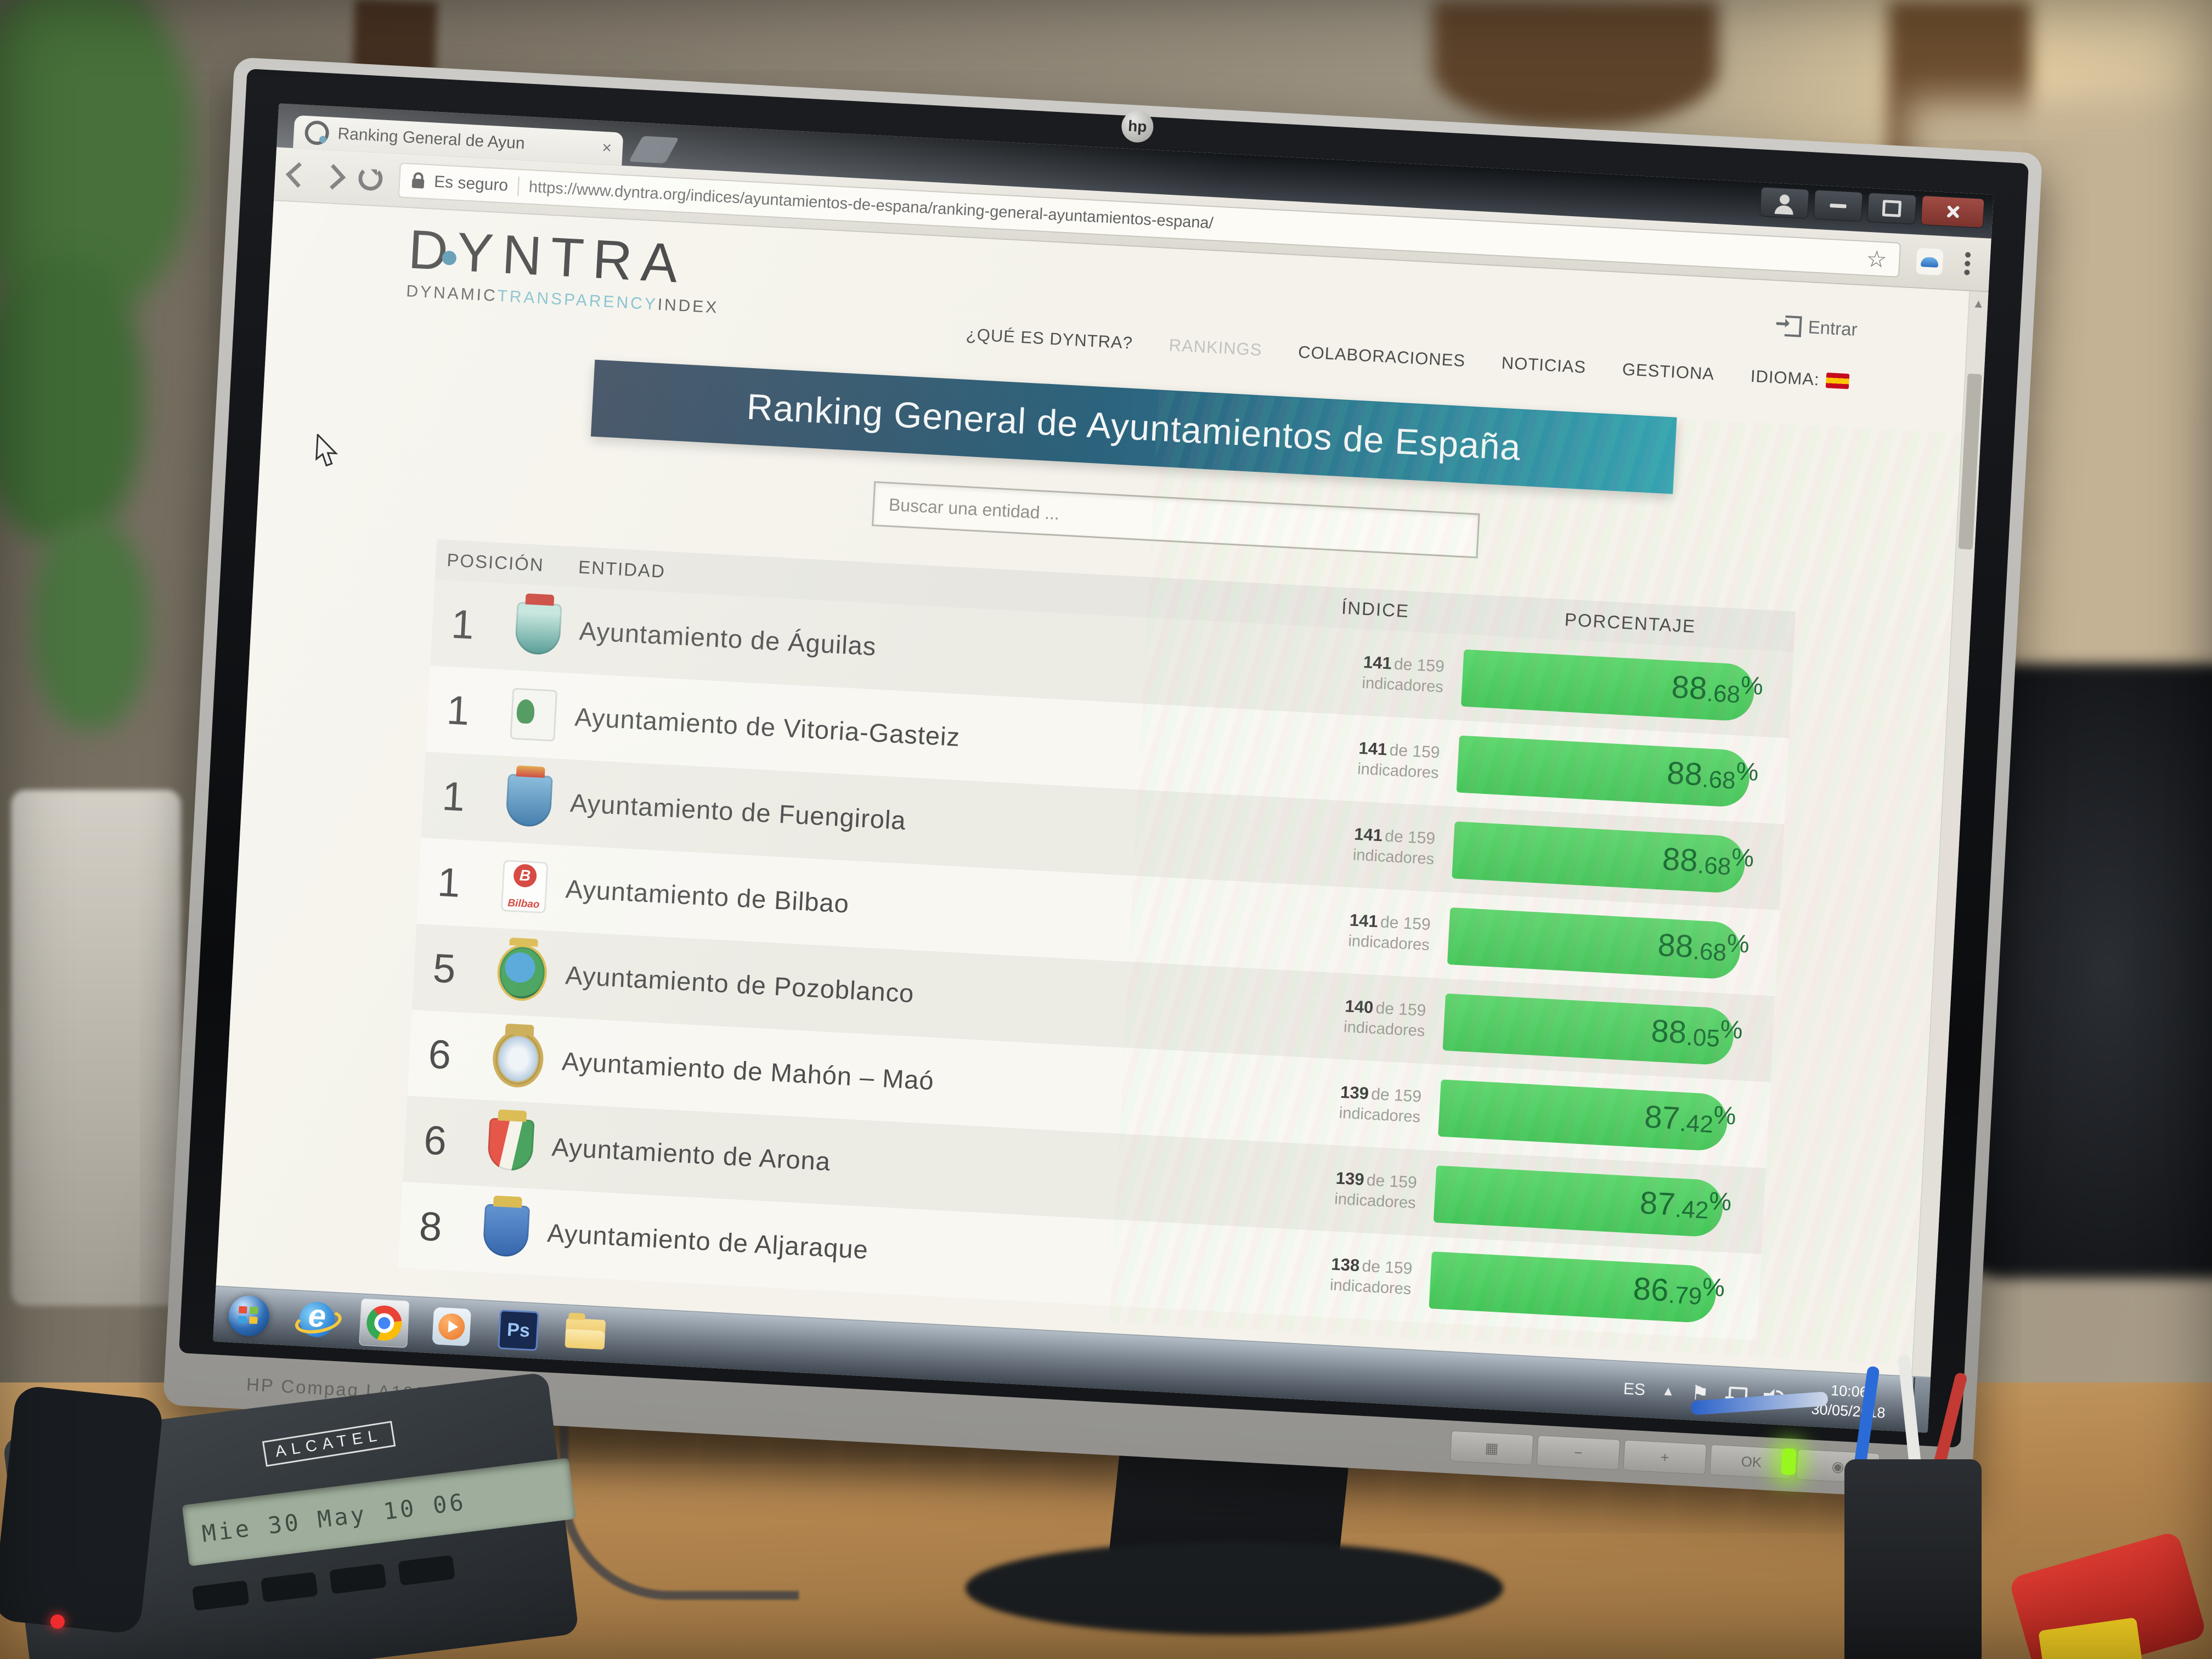  I want to click on new-tab-button, so click(653, 149).